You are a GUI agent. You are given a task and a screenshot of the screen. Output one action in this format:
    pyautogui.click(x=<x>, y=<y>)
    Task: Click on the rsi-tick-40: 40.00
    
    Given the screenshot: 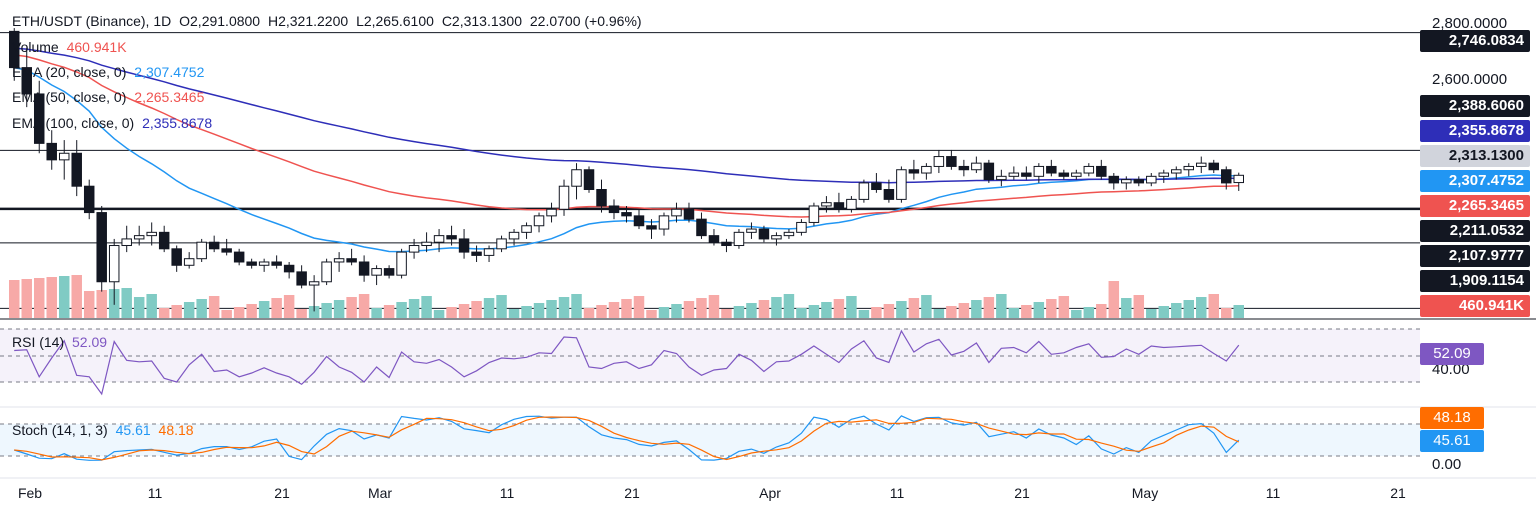 What is the action you would take?
    pyautogui.click(x=1451, y=369)
    